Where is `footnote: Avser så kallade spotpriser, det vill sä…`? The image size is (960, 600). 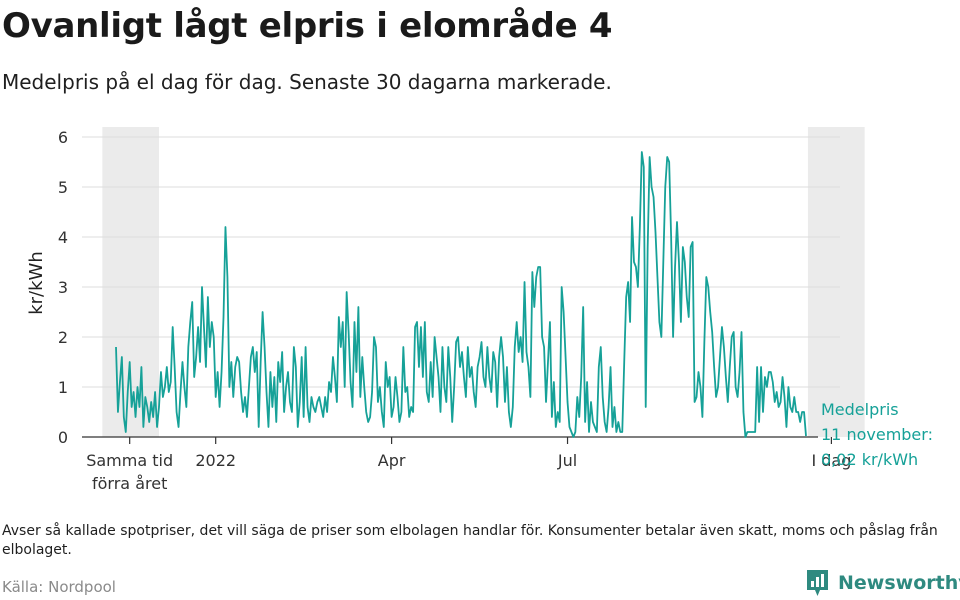
footnote: Avser så kallade spotpriser, det vill sä… is located at coordinates (470, 540).